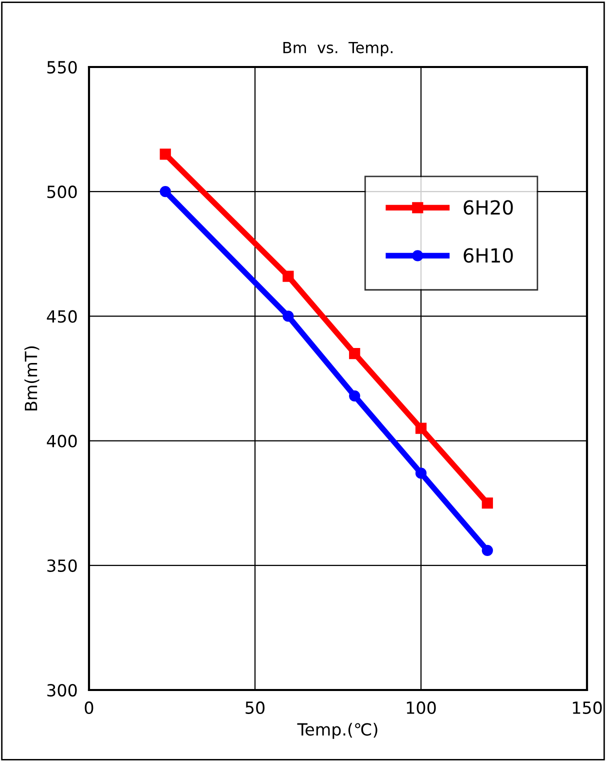 The height and width of the screenshot is (762, 606). Describe the element at coordinates (587, 707) in the screenshot. I see `x-tick-label: 150` at that location.